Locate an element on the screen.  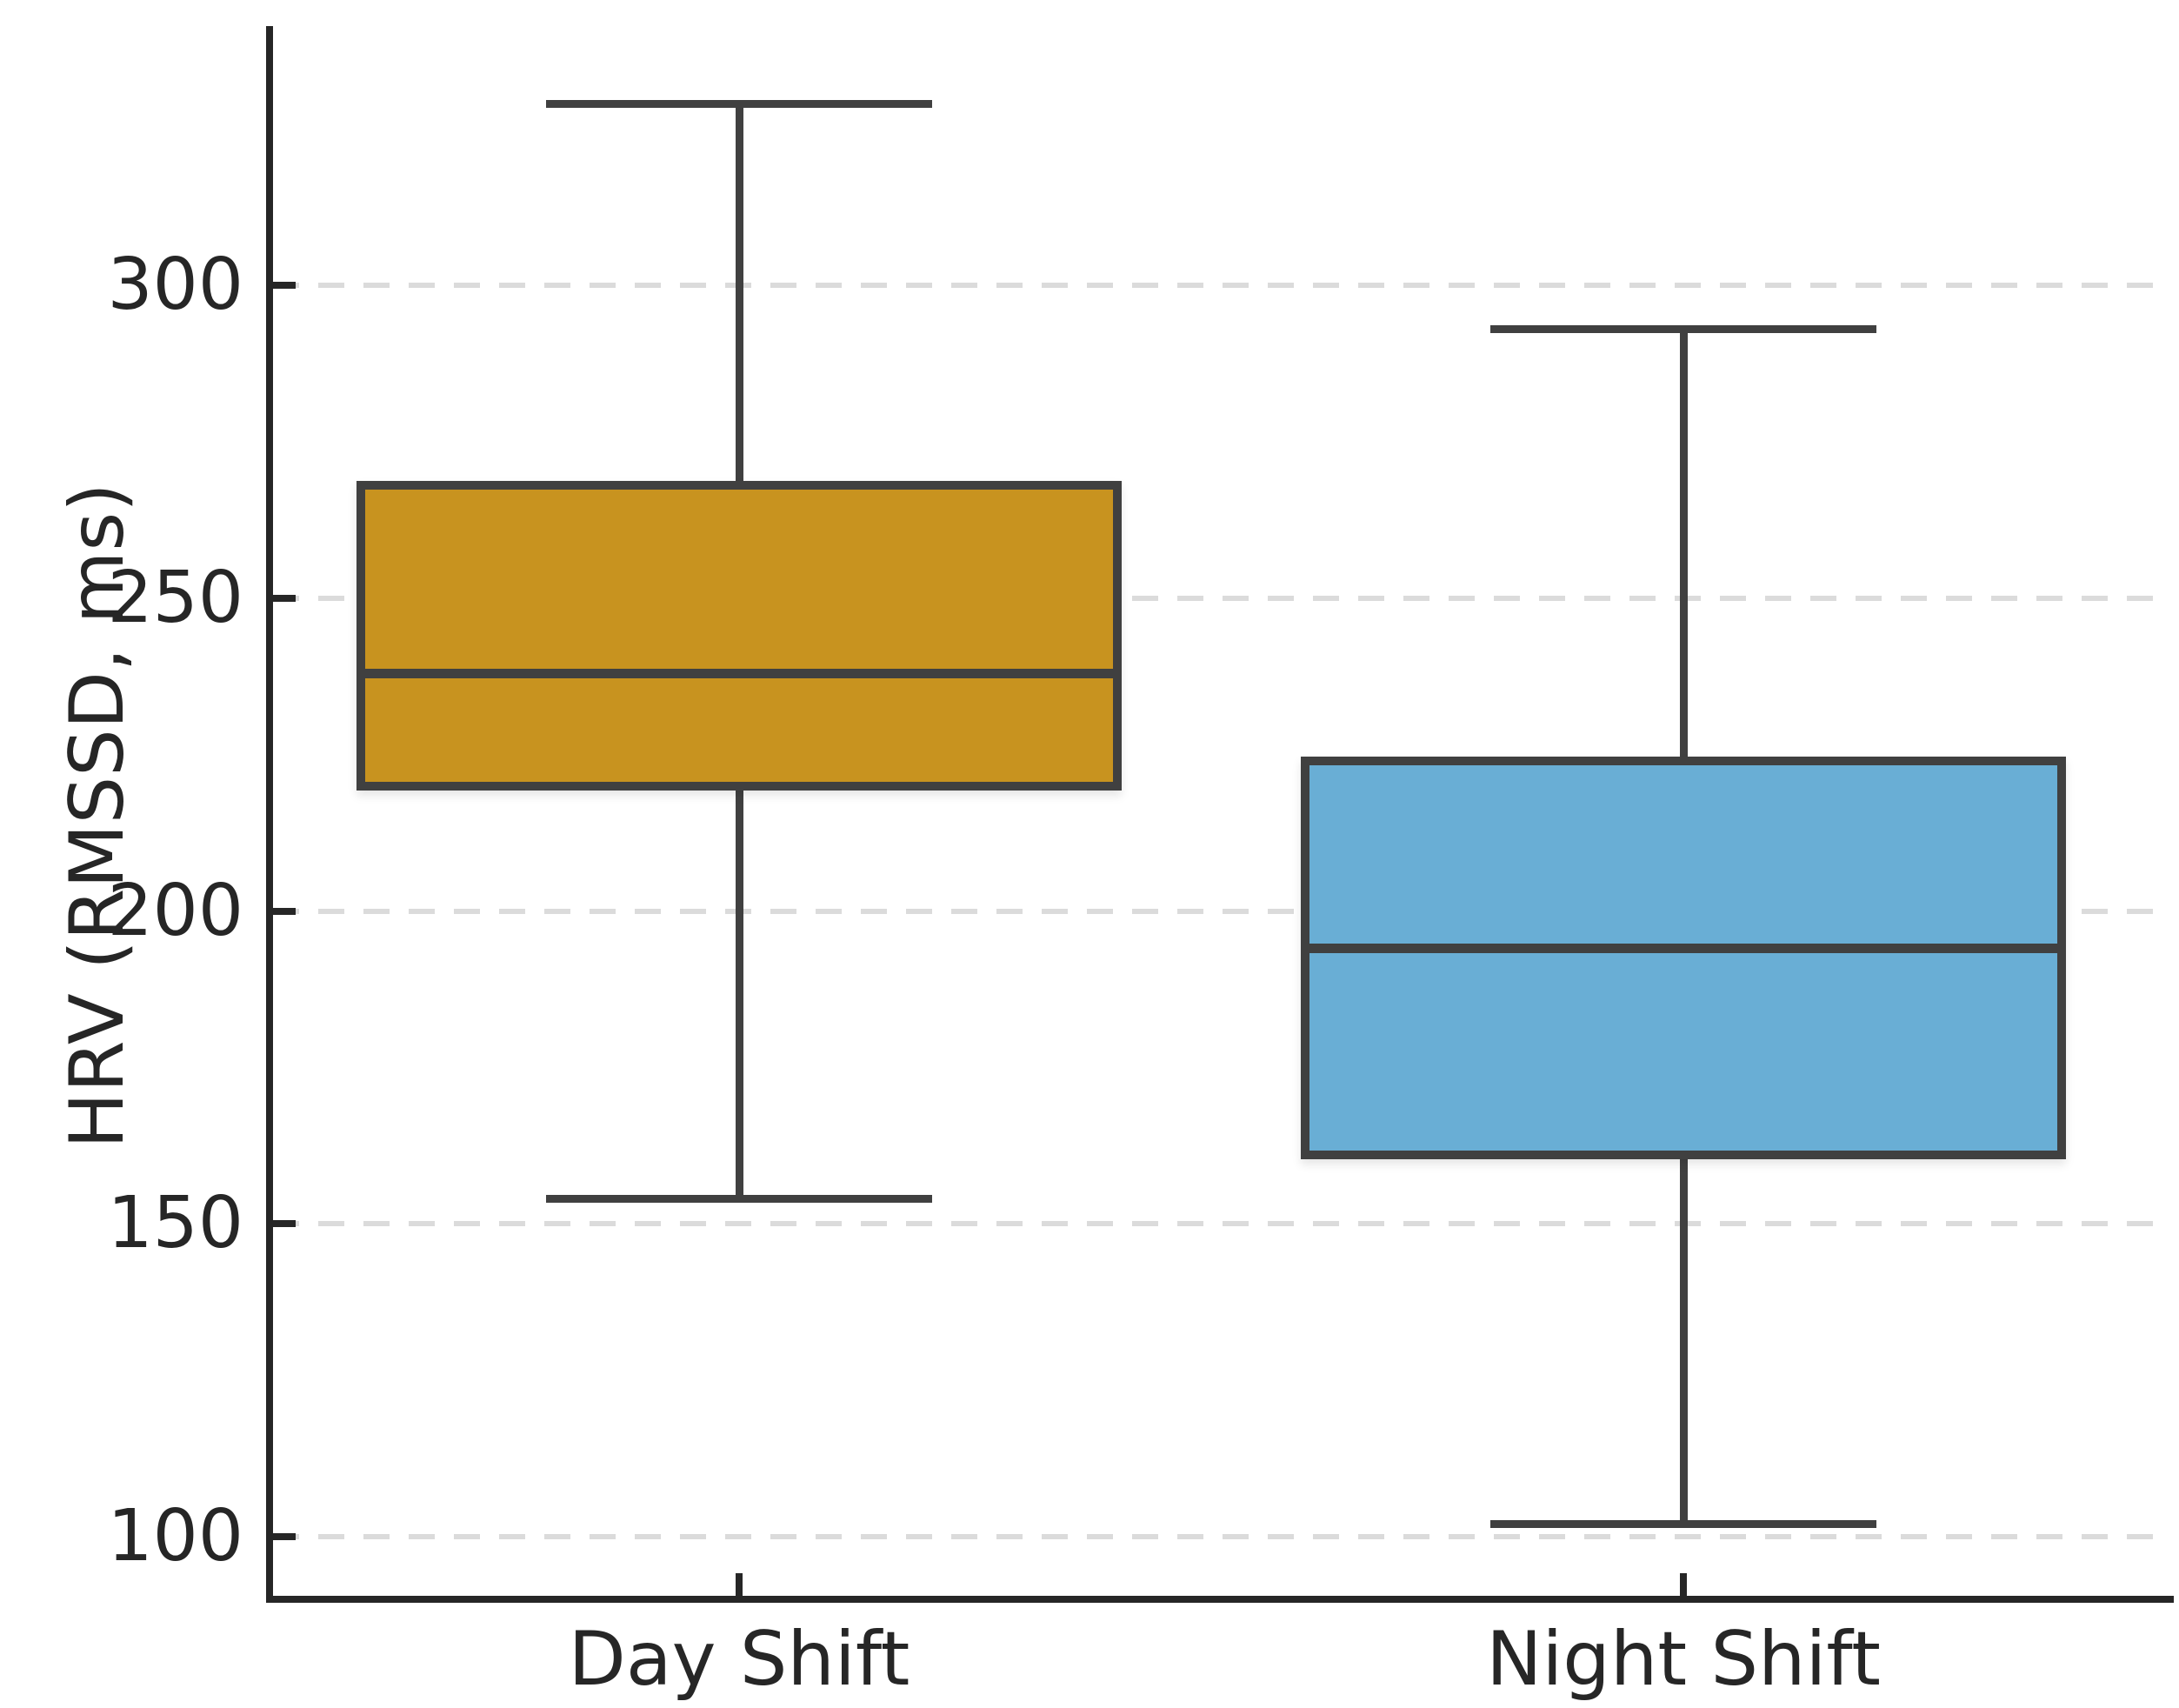
whisker-cap-max-day-shift is located at coordinates (739, 103).